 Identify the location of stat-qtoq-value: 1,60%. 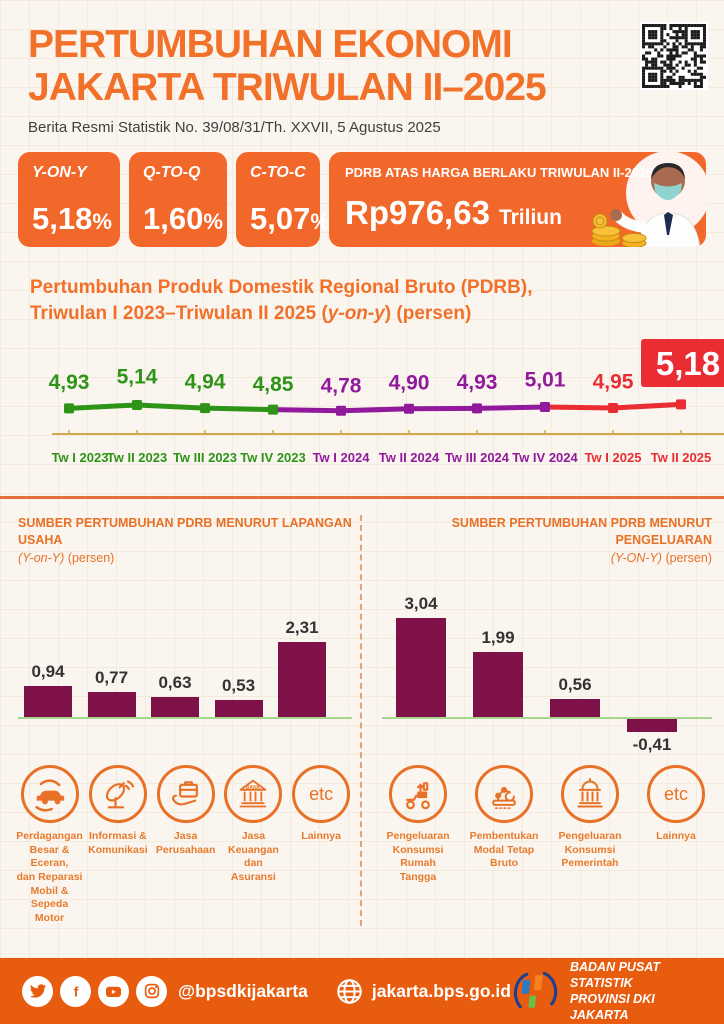
(183, 218).